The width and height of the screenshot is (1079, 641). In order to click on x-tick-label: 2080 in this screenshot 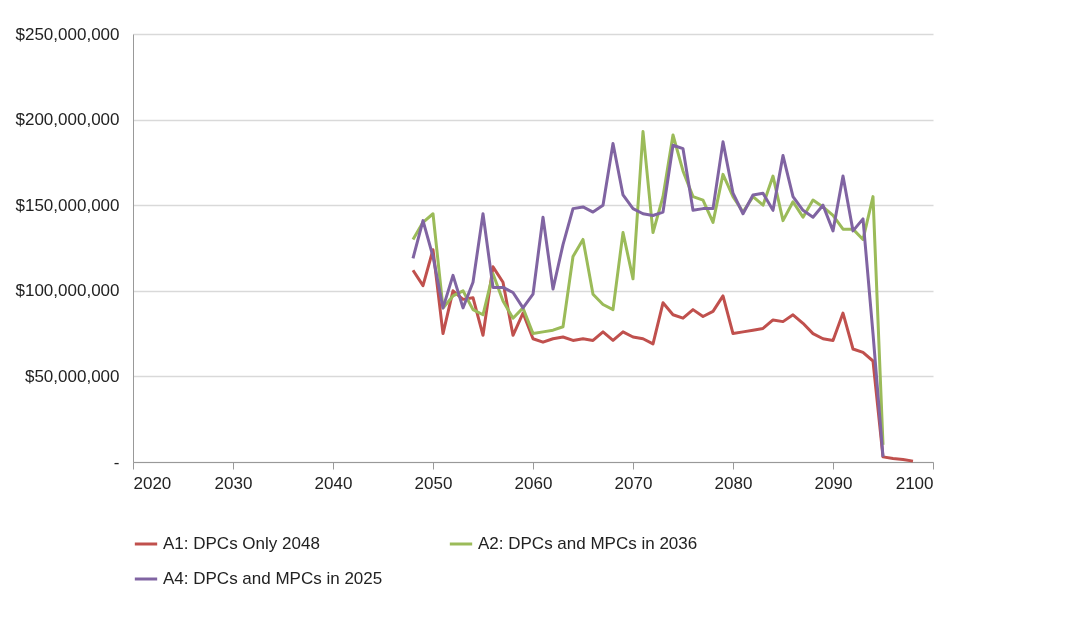, I will do `click(733, 483)`.